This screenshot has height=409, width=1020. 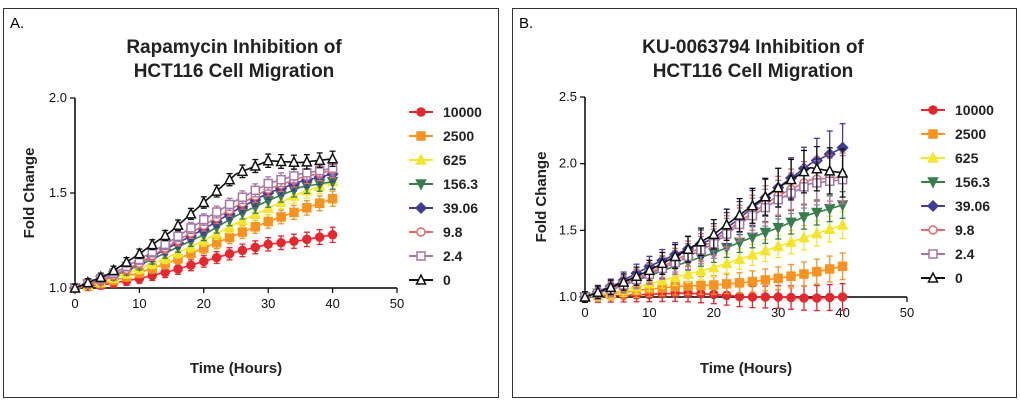 I want to click on chart-a-x-tick-label: 40, so click(x=332, y=303).